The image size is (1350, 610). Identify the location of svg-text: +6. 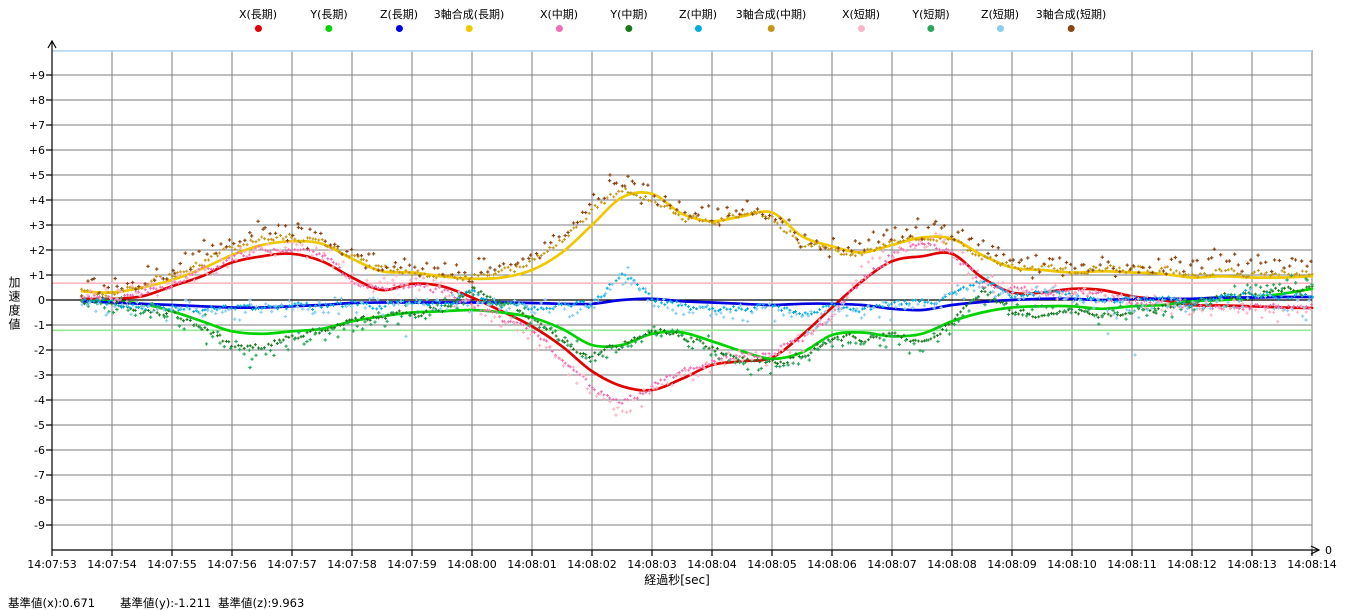
(37, 150).